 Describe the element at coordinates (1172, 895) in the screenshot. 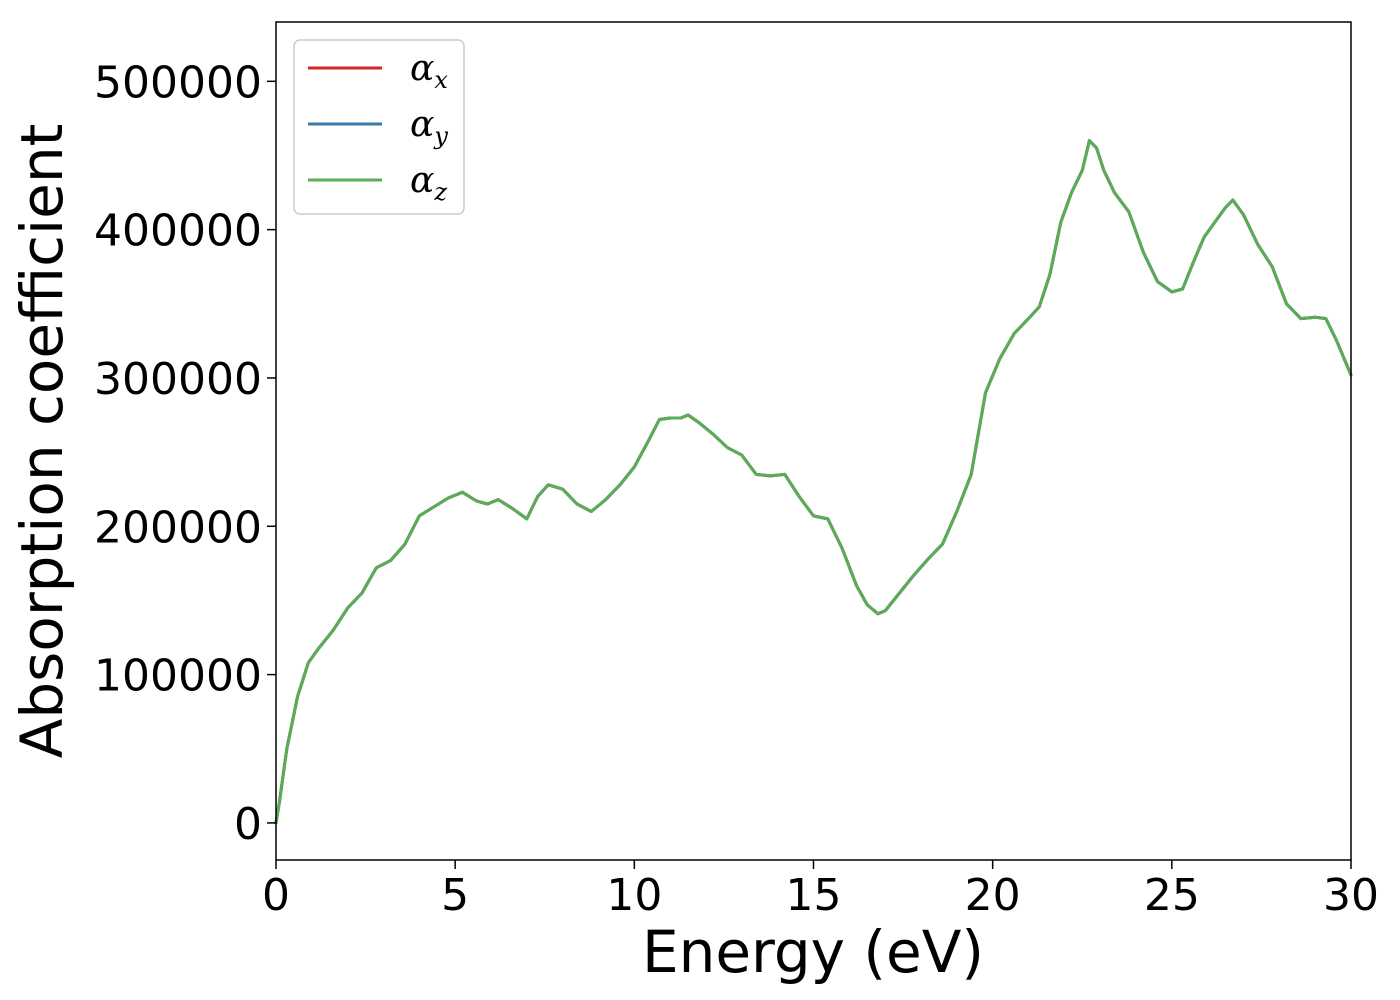

I see `x-tick-label: 25` at that location.